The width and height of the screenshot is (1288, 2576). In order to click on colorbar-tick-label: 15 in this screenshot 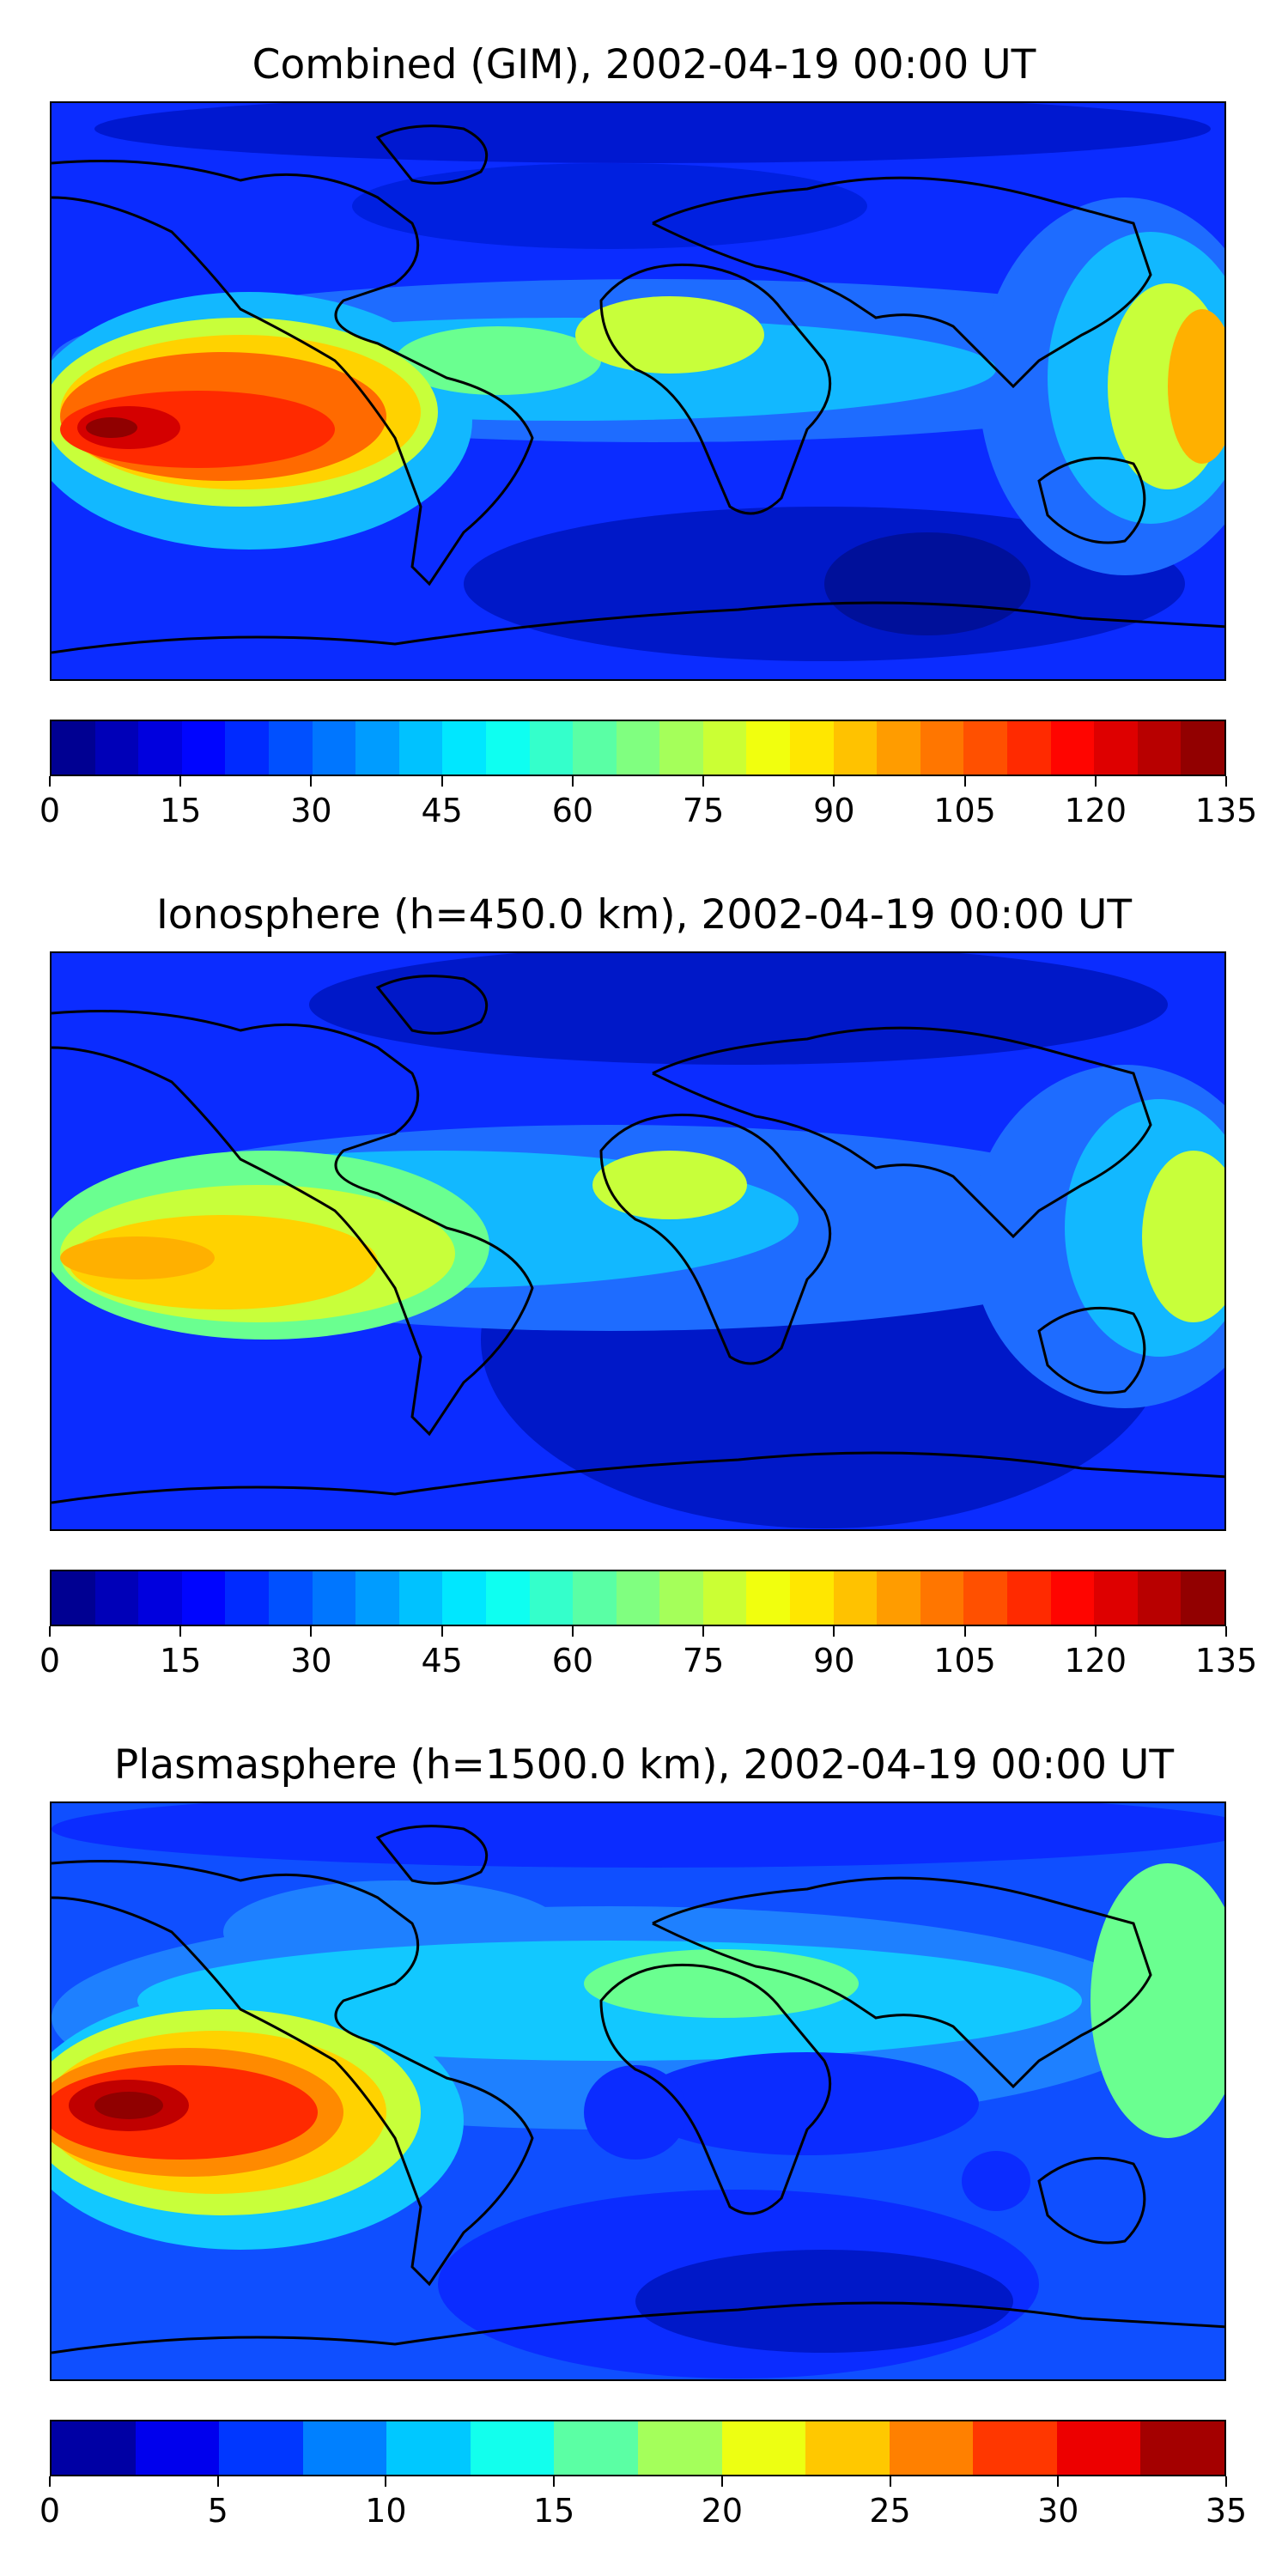, I will do `click(554, 2511)`.